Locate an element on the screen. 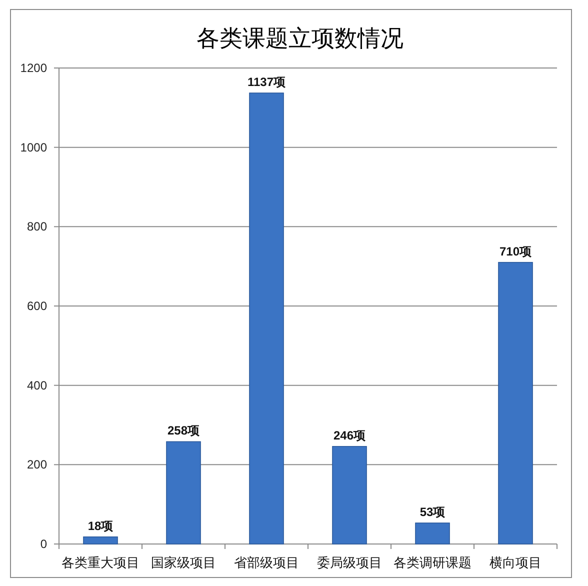 The height and width of the screenshot is (586, 588). y-tick-label: 200 is located at coordinates (36, 465).